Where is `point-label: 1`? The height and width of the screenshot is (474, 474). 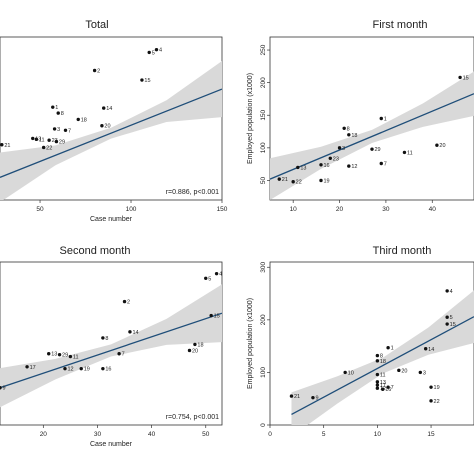 point-label: 1 is located at coordinates (56, 108).